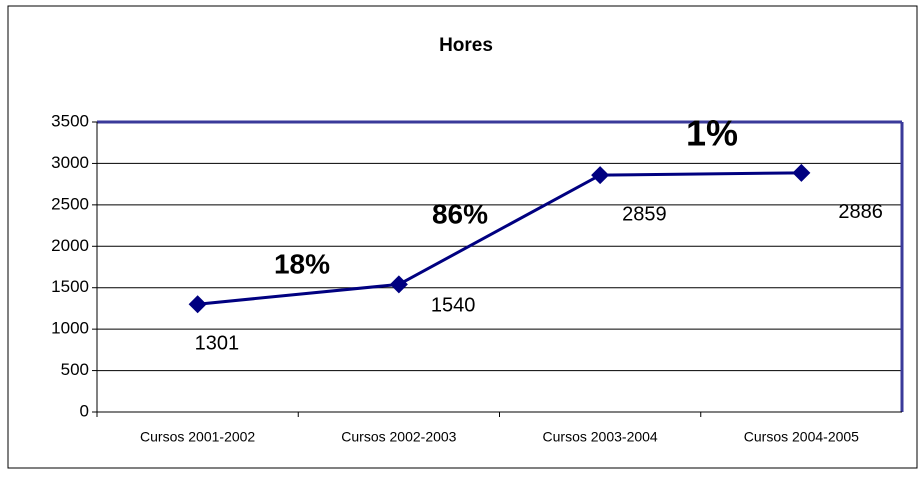 Image resolution: width=924 pixels, height=479 pixels. What do you see at coordinates (712, 133) in the screenshot?
I see `annotation: 1%` at bounding box center [712, 133].